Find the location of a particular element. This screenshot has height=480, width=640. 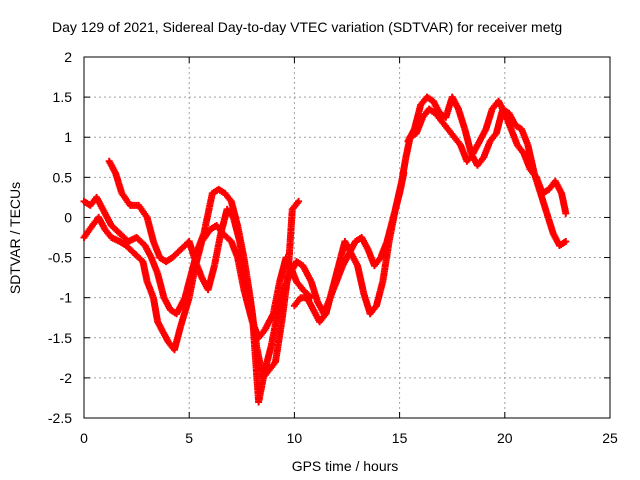

y-axis-label: SDTVAR / TECUs is located at coordinates (15, 238).